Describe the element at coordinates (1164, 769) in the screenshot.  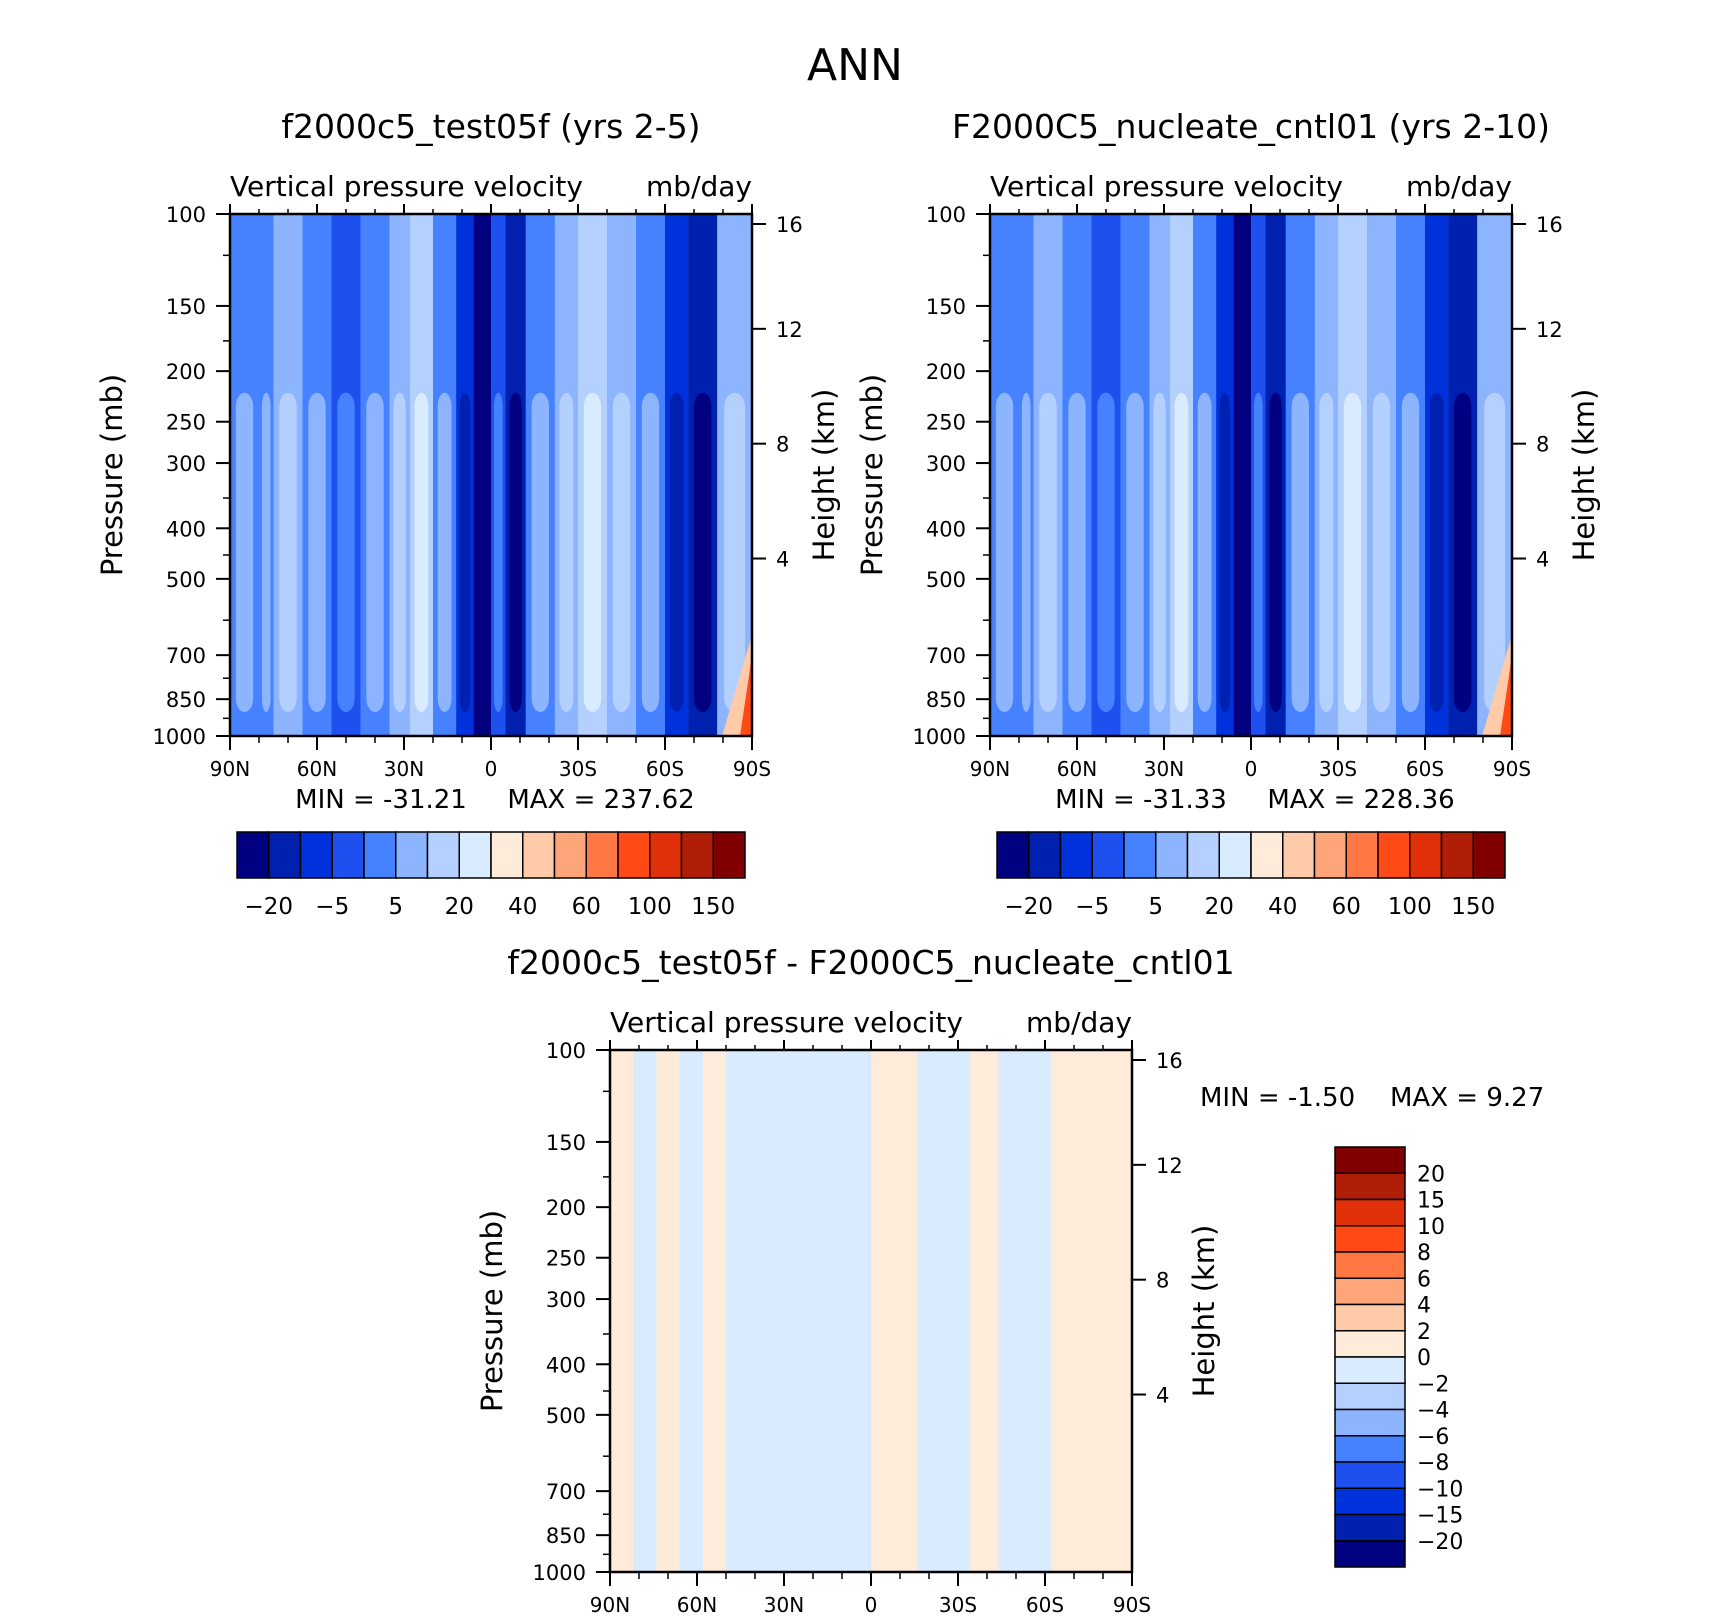
I see `x-tick-label: 30N` at that location.